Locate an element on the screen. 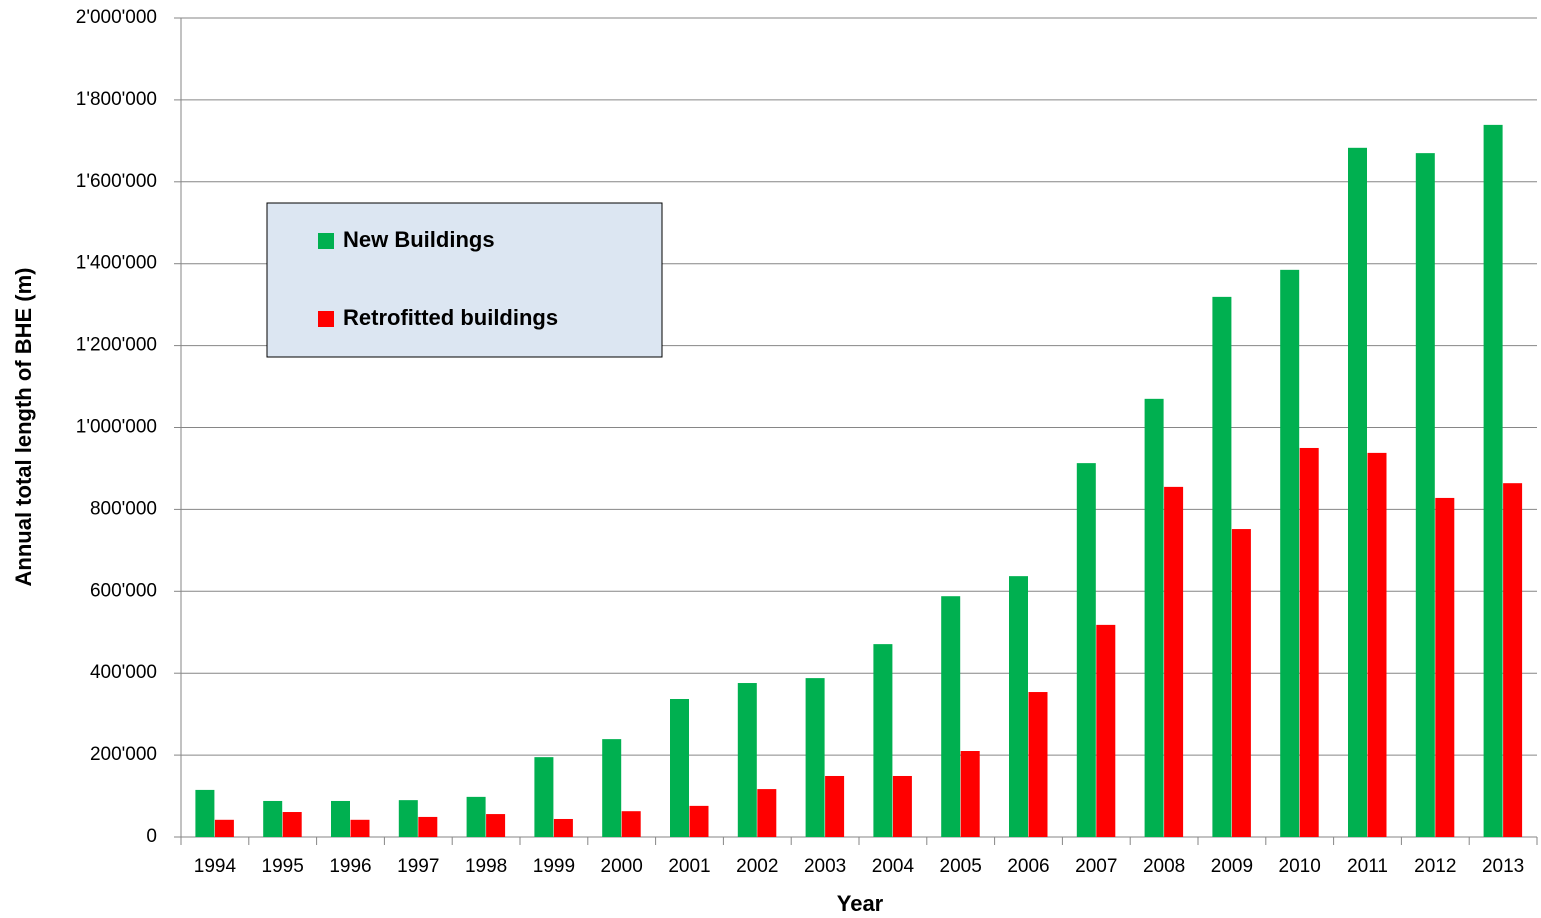  x-tick-label: 2000 is located at coordinates (622, 866).